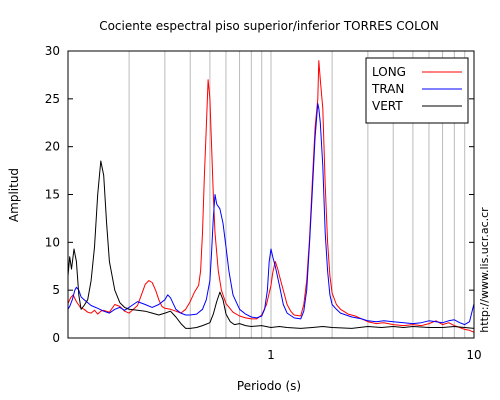 Image resolution: width=500 pixels, height=400 pixels. Describe the element at coordinates (52, 147) in the screenshot. I see `y-tick-label: 20` at that location.